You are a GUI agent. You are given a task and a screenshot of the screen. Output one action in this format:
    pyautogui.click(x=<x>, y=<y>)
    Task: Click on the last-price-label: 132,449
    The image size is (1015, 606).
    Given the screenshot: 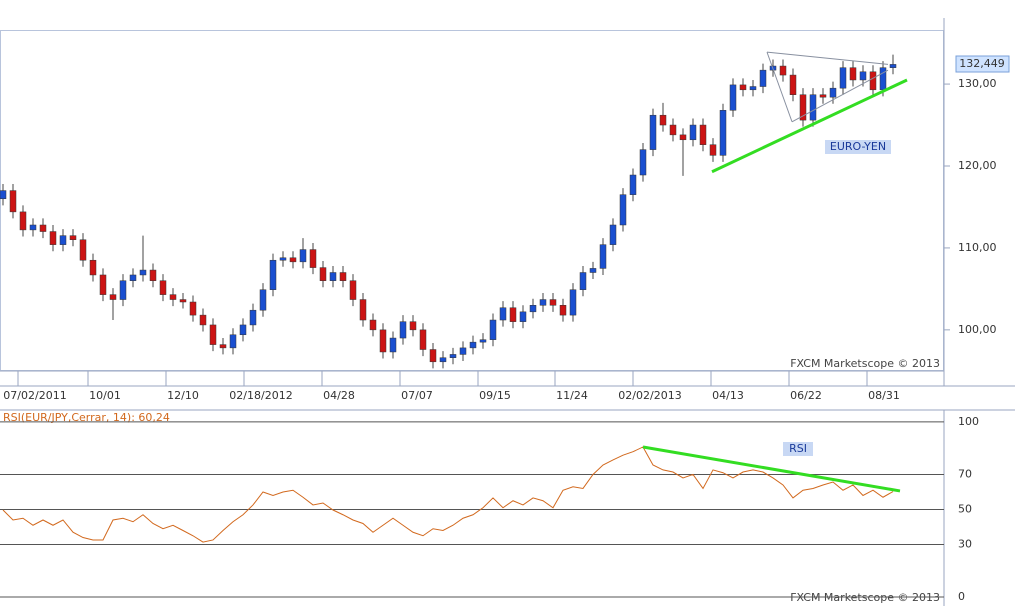 What is the action you would take?
    pyautogui.click(x=982, y=63)
    